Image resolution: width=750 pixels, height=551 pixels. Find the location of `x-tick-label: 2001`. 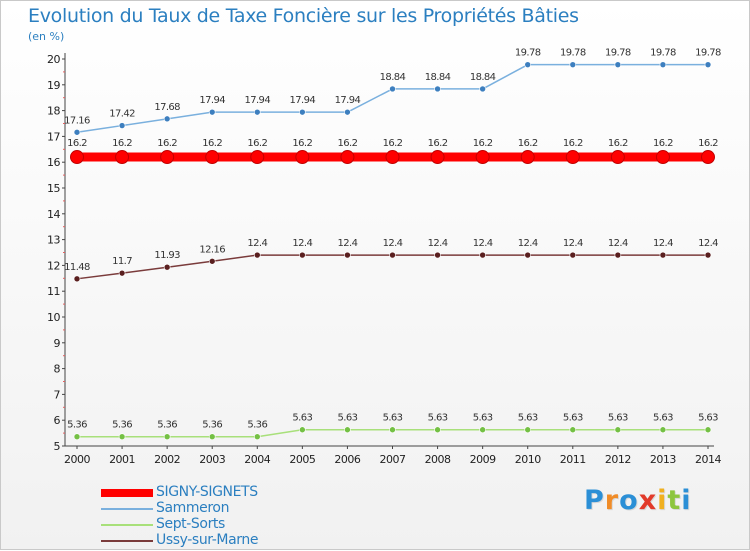

x-tick-label: 2001 is located at coordinates (122, 459).